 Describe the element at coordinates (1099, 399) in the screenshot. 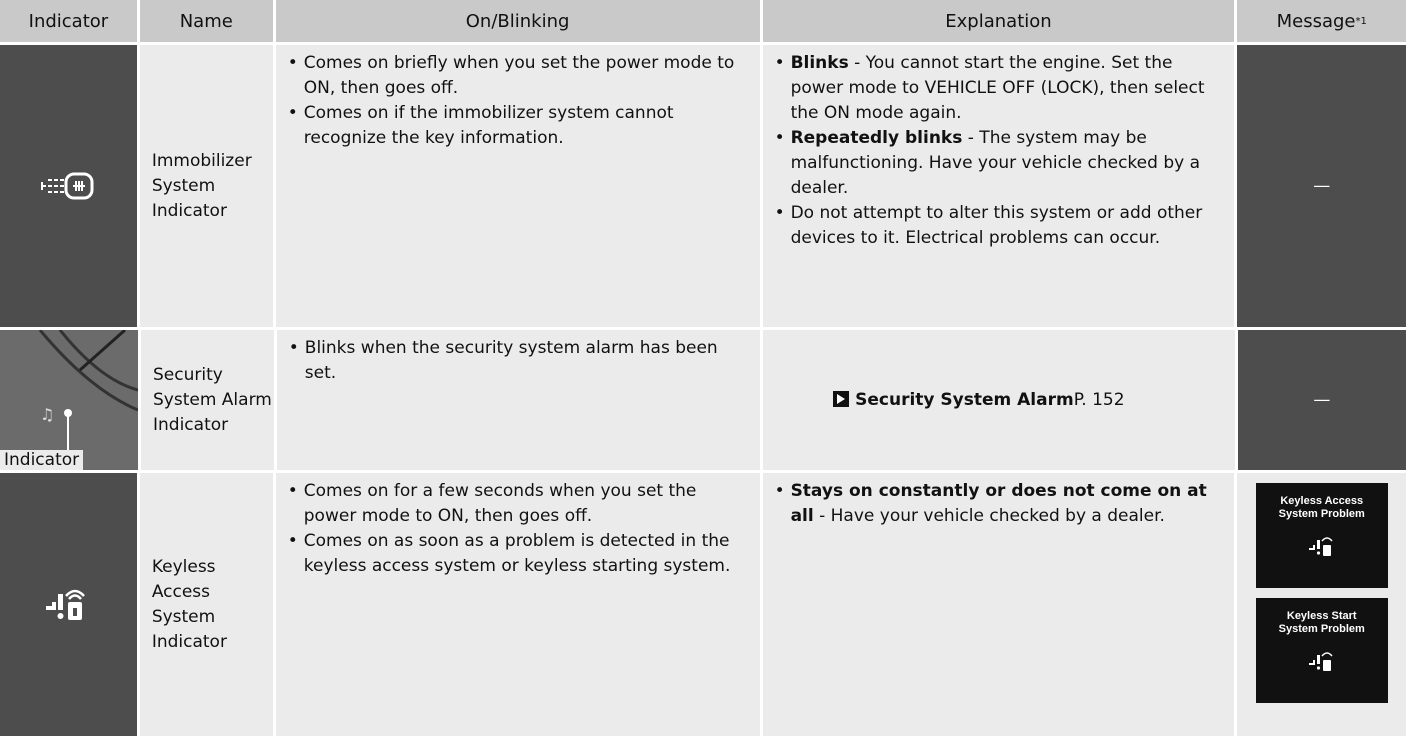

I see `reference-page: P. 152` at that location.